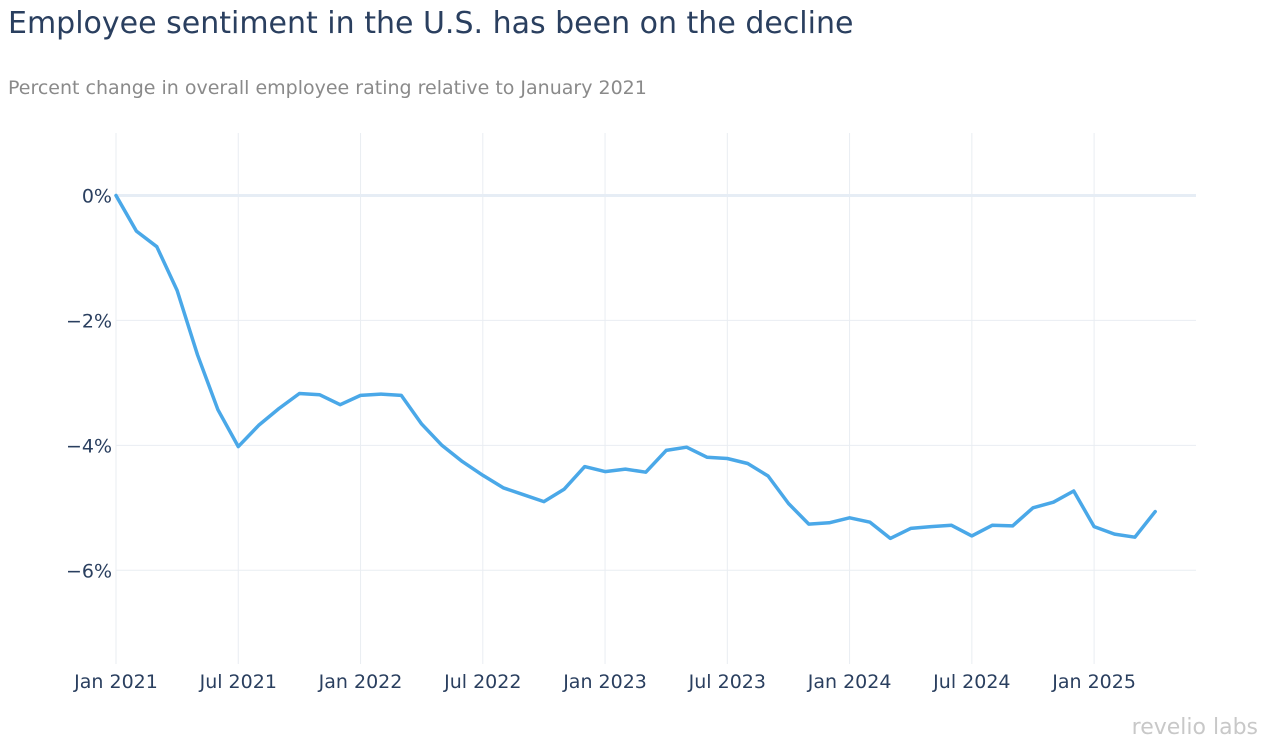 This screenshot has width=1272, height=746. What do you see at coordinates (89, 571) in the screenshot?
I see `y-tick-label: −6%` at bounding box center [89, 571].